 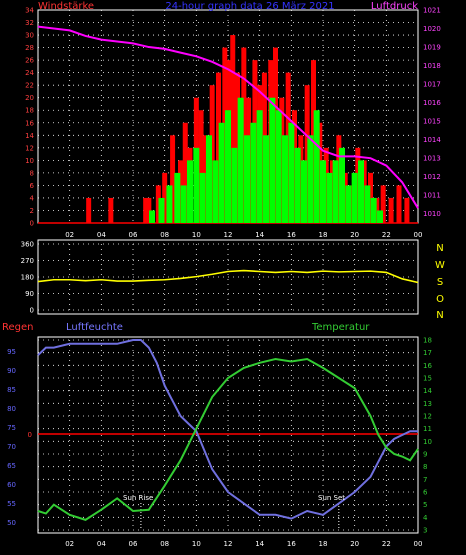 What do you see at coordinates (432, 29) in the screenshot?
I see `pressure-y-tick-label: 1020` at bounding box center [432, 29].